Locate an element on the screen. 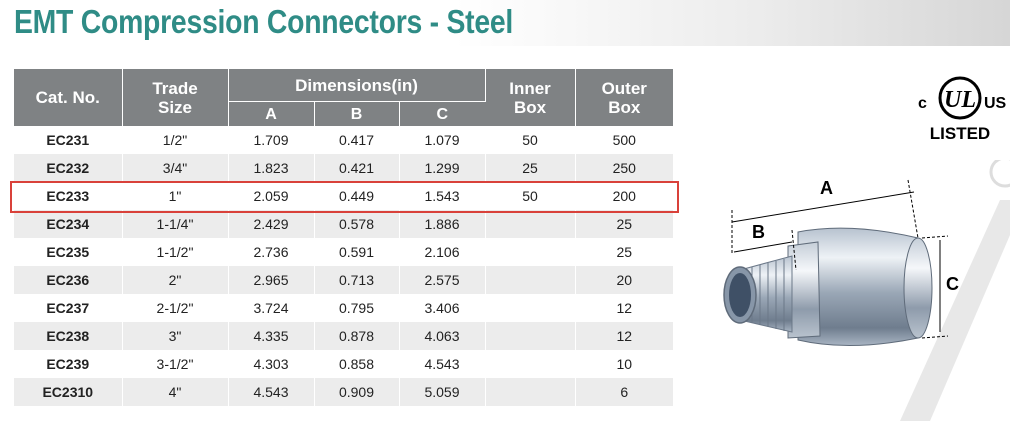 The width and height of the screenshot is (1010, 421). ul-listed-mark: c UL US LISTED is located at coordinates (962, 109).